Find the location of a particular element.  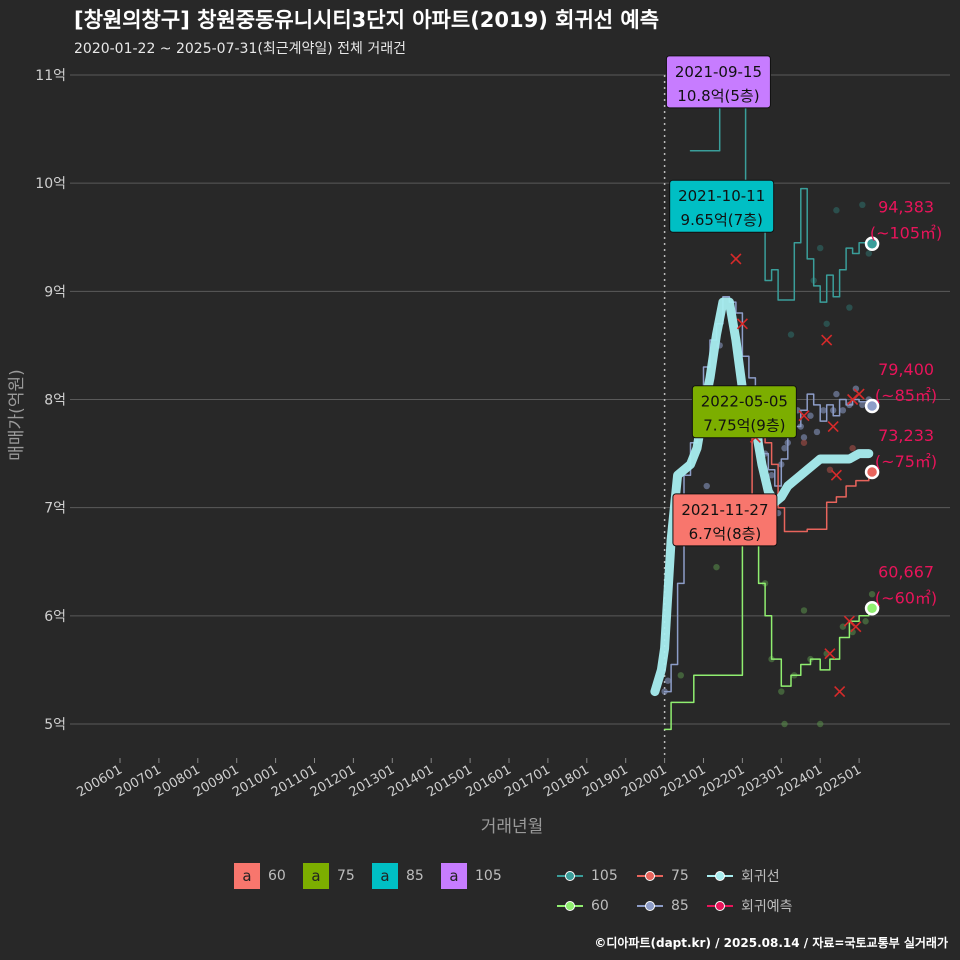

endpoint-value-label: 60,667 is located at coordinates (906, 571).